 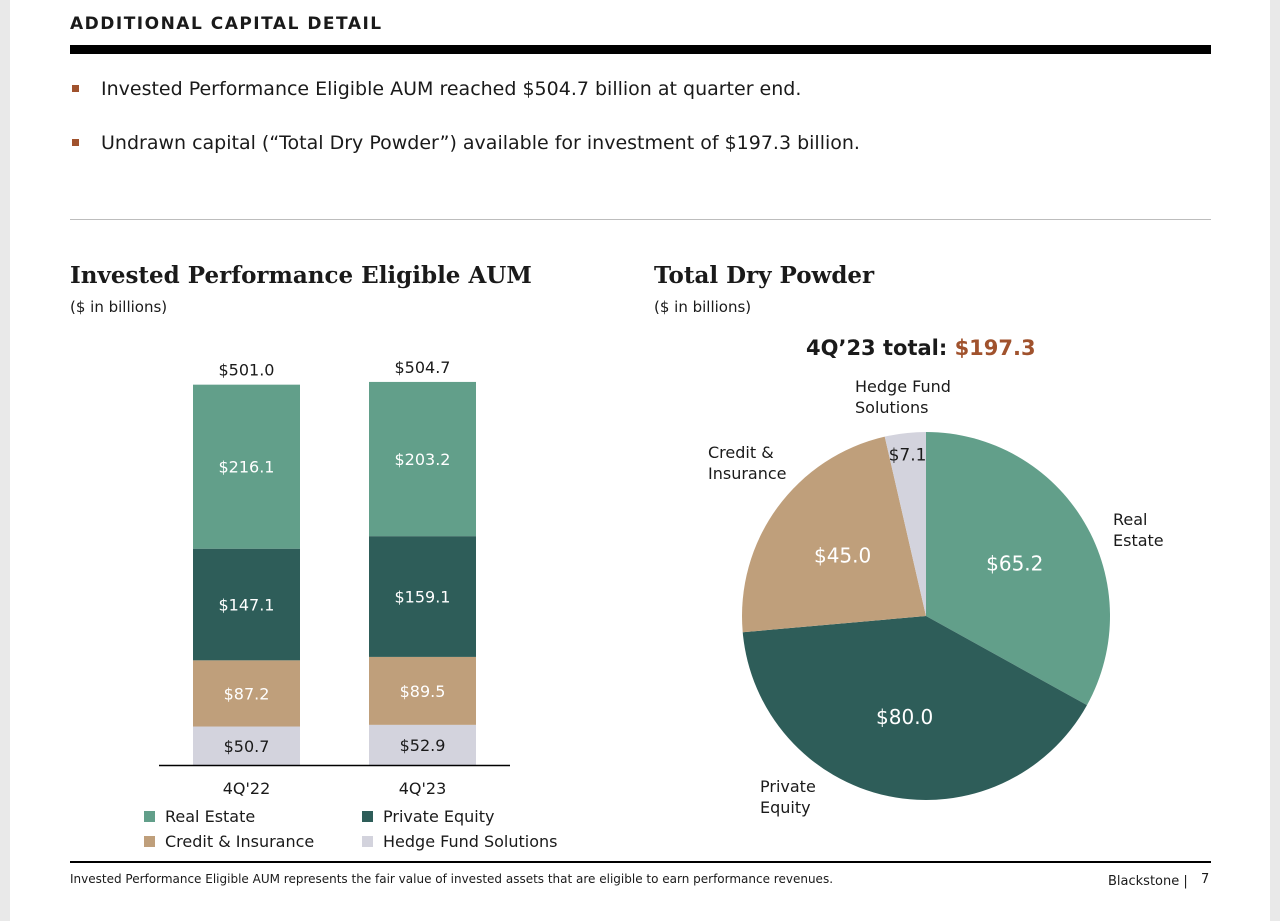 What do you see at coordinates (240, 841) in the screenshot?
I see `legend-label: Credit & Insurance` at bounding box center [240, 841].